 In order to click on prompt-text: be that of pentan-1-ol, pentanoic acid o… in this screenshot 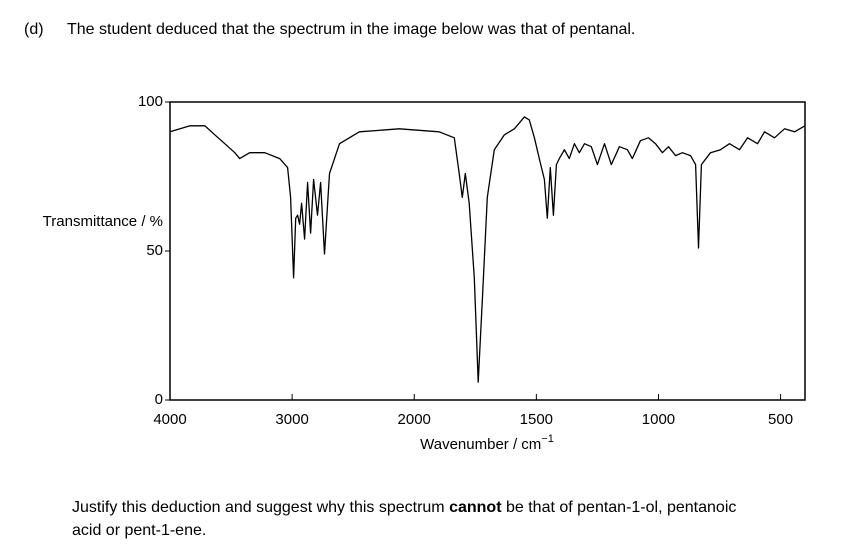, I will do `click(404, 519)`.